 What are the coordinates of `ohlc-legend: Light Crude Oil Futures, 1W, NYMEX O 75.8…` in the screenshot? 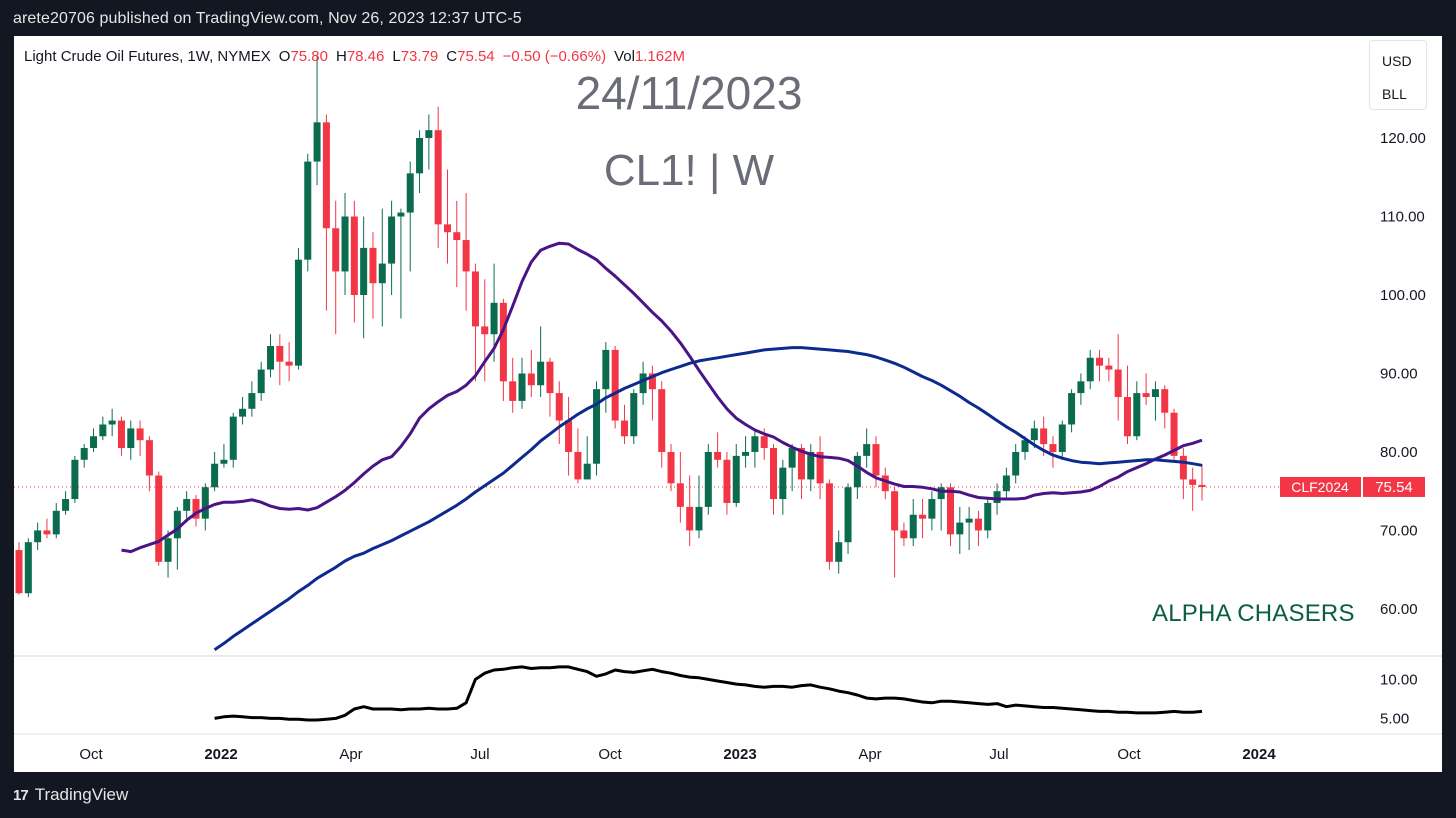 It's located at (354, 56).